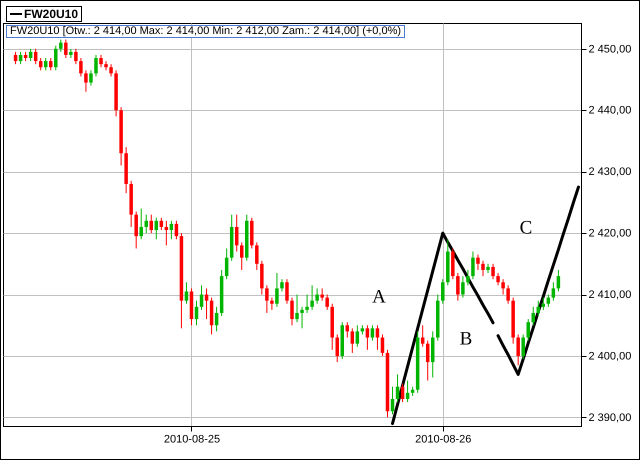 This screenshot has width=640, height=460. Describe the element at coordinates (526, 228) in the screenshot. I see `annotation: C` at that location.